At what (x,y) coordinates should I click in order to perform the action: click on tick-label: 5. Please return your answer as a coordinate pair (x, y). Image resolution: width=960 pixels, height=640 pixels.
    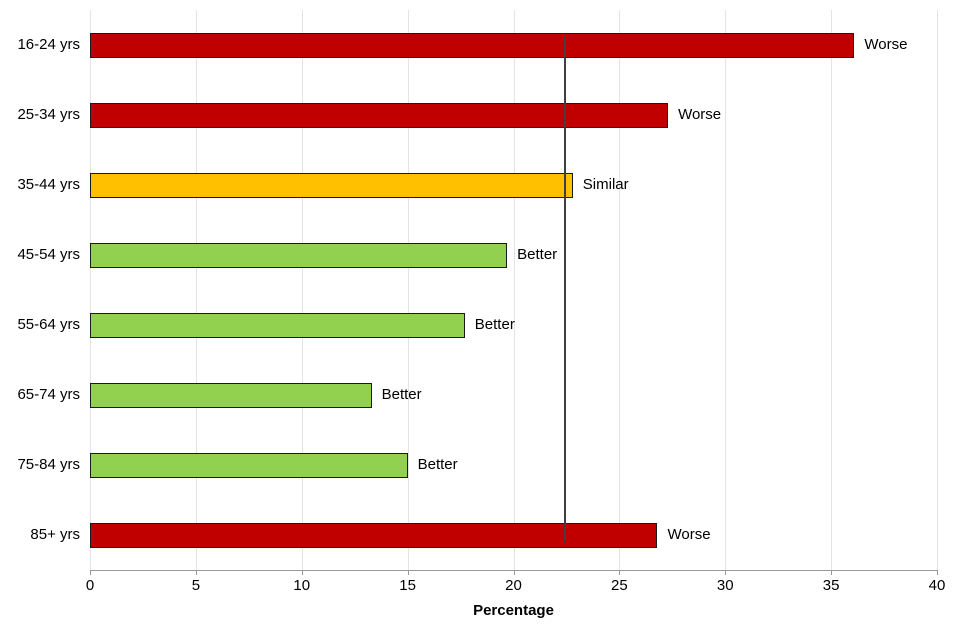
    Looking at the image, I should click on (196, 585).